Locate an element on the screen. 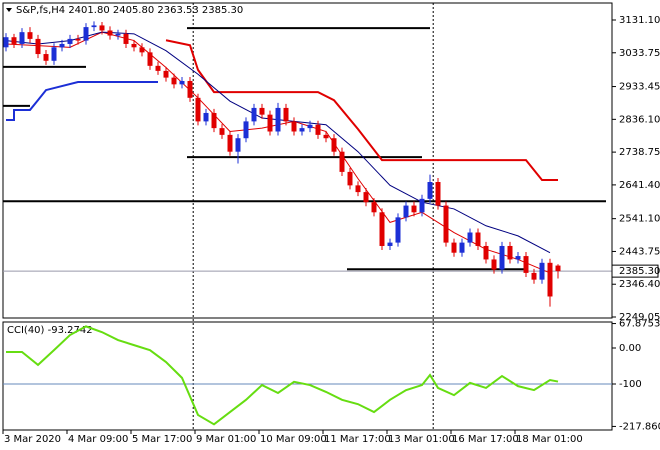 The width and height of the screenshot is (660, 450). y-tick-label: 2346.40 is located at coordinates (639, 284).